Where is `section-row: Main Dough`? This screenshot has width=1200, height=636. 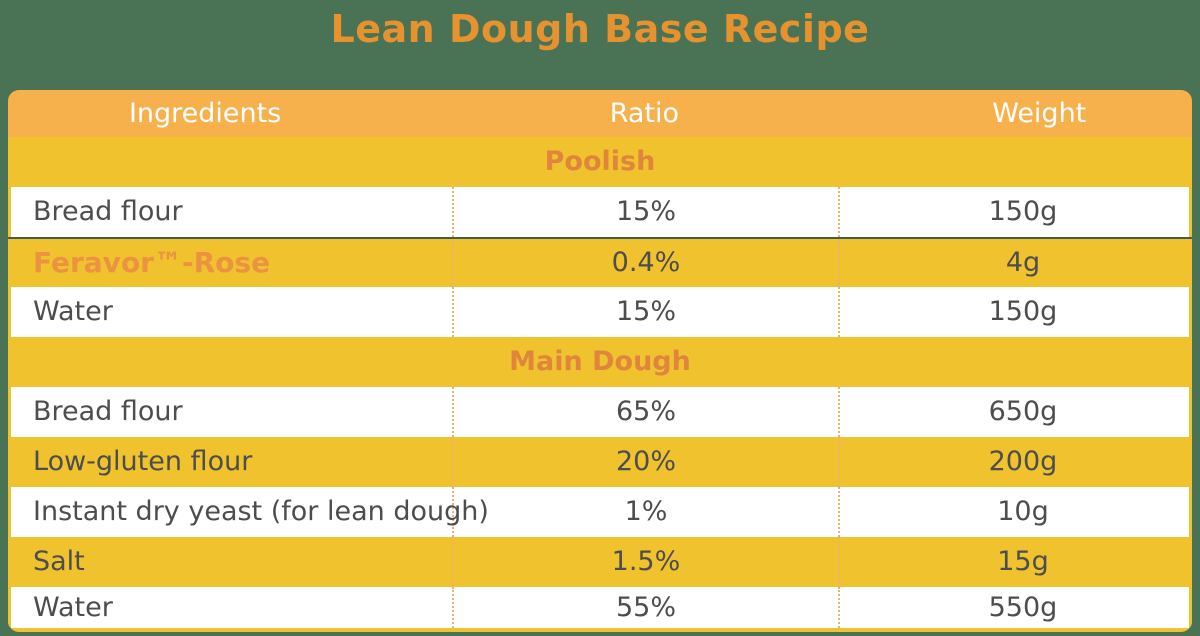
section-row: Main Dough is located at coordinates (600, 361).